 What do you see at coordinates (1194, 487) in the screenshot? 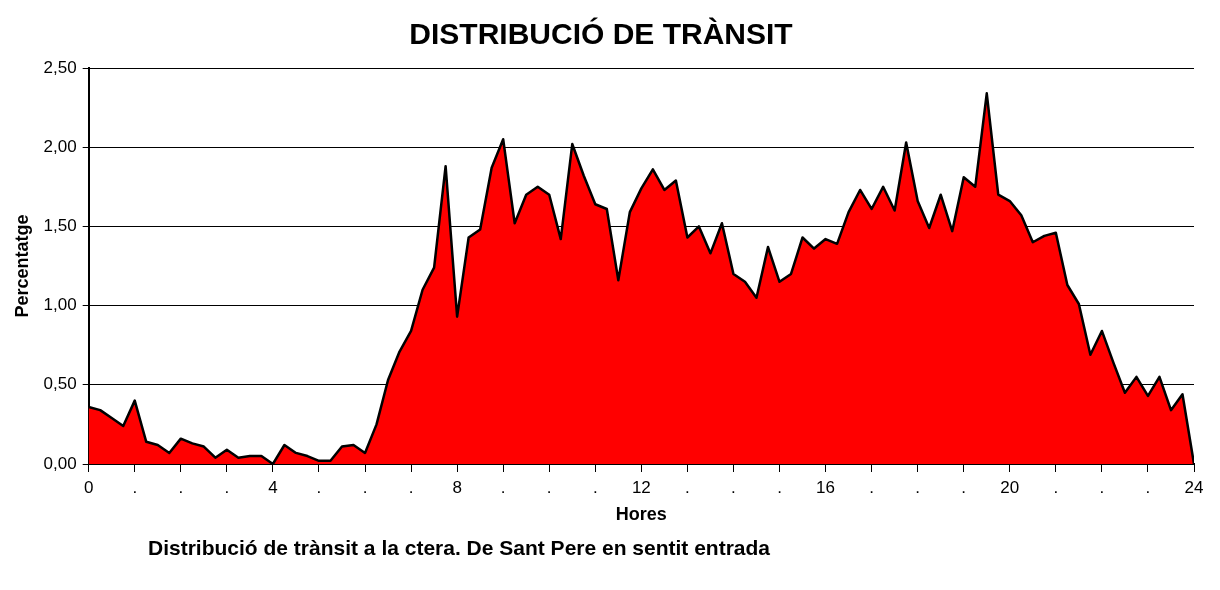
I see `x-tick-label: 24` at bounding box center [1194, 487].